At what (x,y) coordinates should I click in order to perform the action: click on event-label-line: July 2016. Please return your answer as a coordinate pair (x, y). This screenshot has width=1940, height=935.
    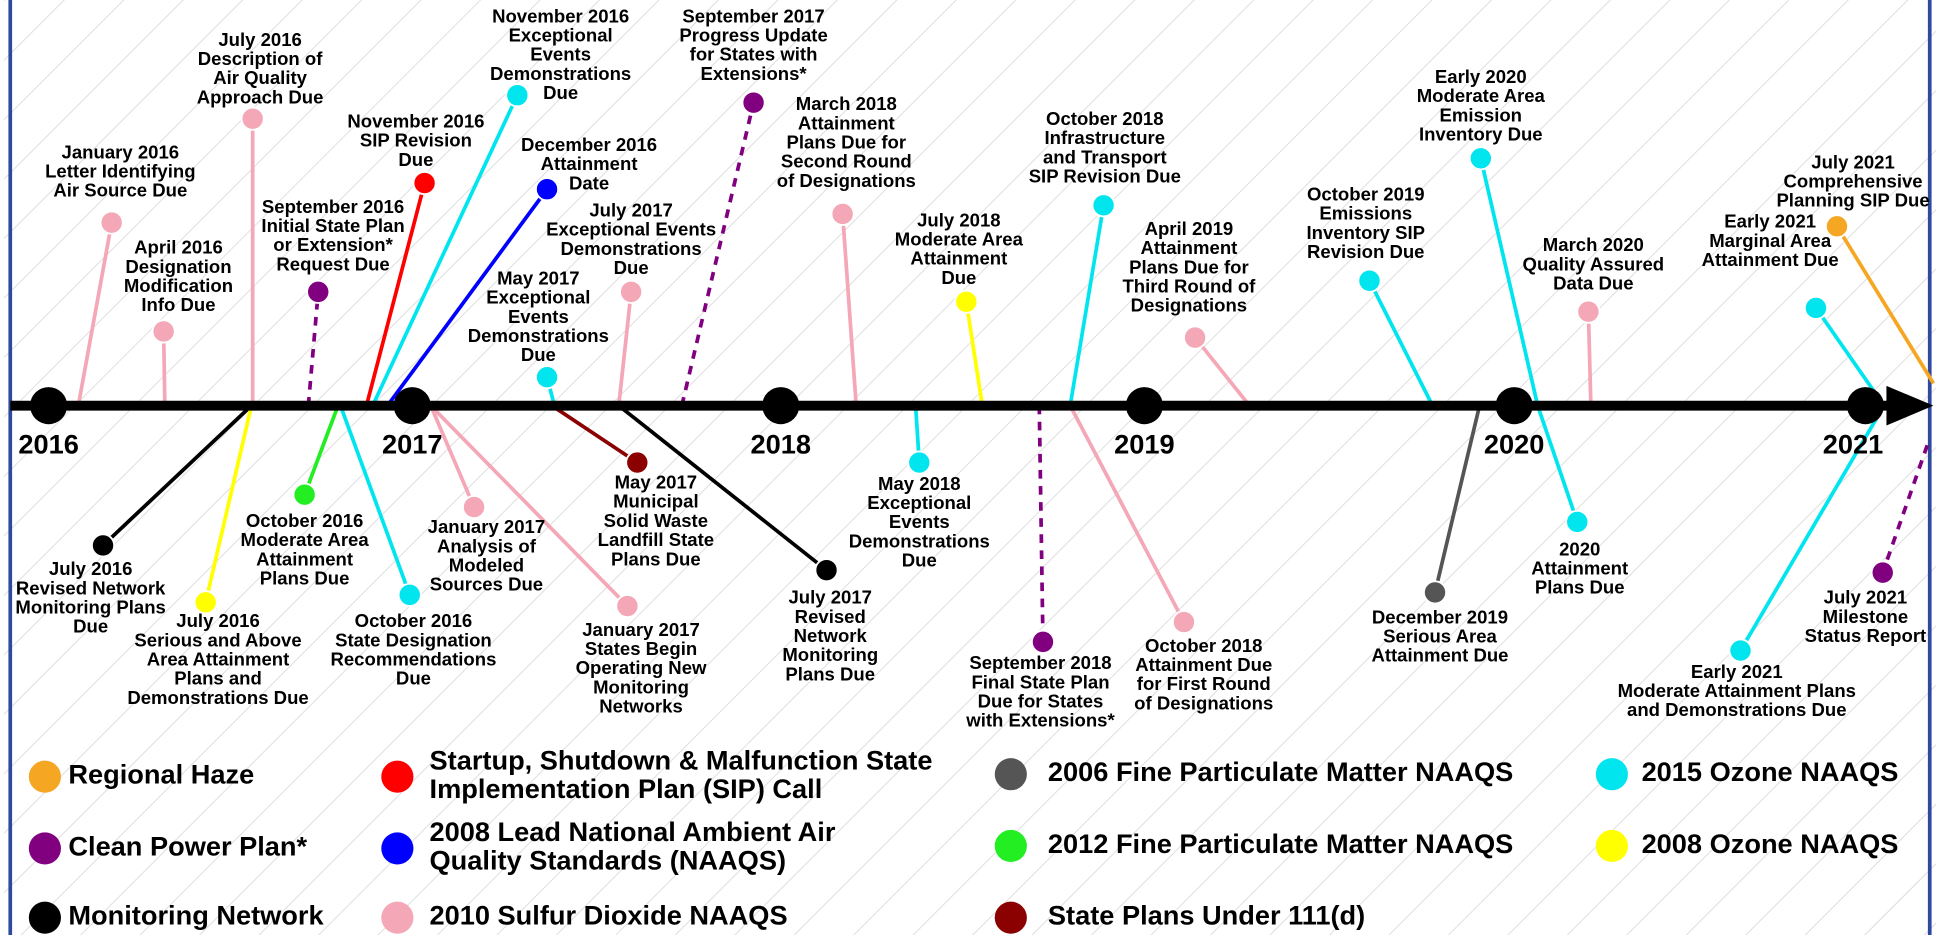
    Looking at the image, I should click on (260, 39).